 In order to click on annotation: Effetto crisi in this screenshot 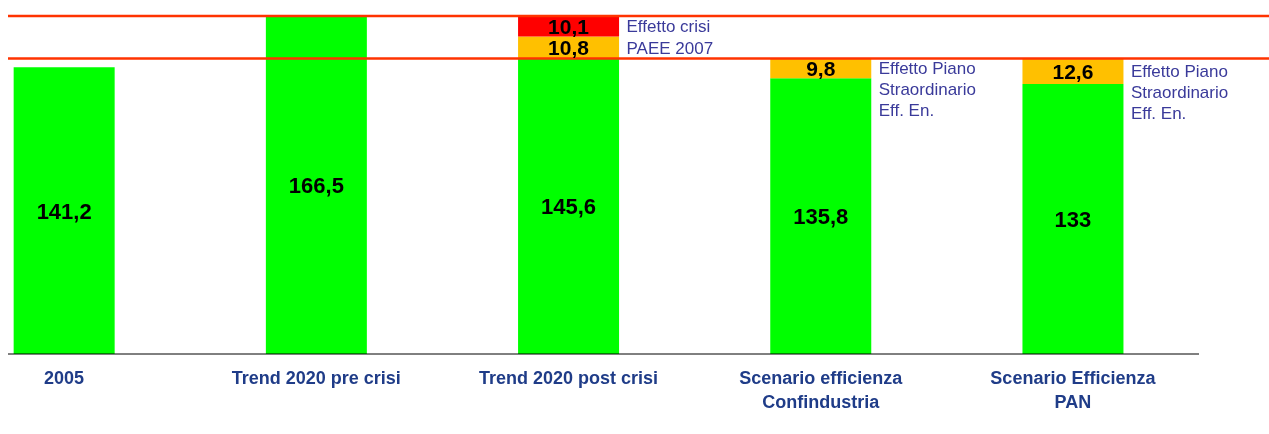, I will do `click(668, 27)`.